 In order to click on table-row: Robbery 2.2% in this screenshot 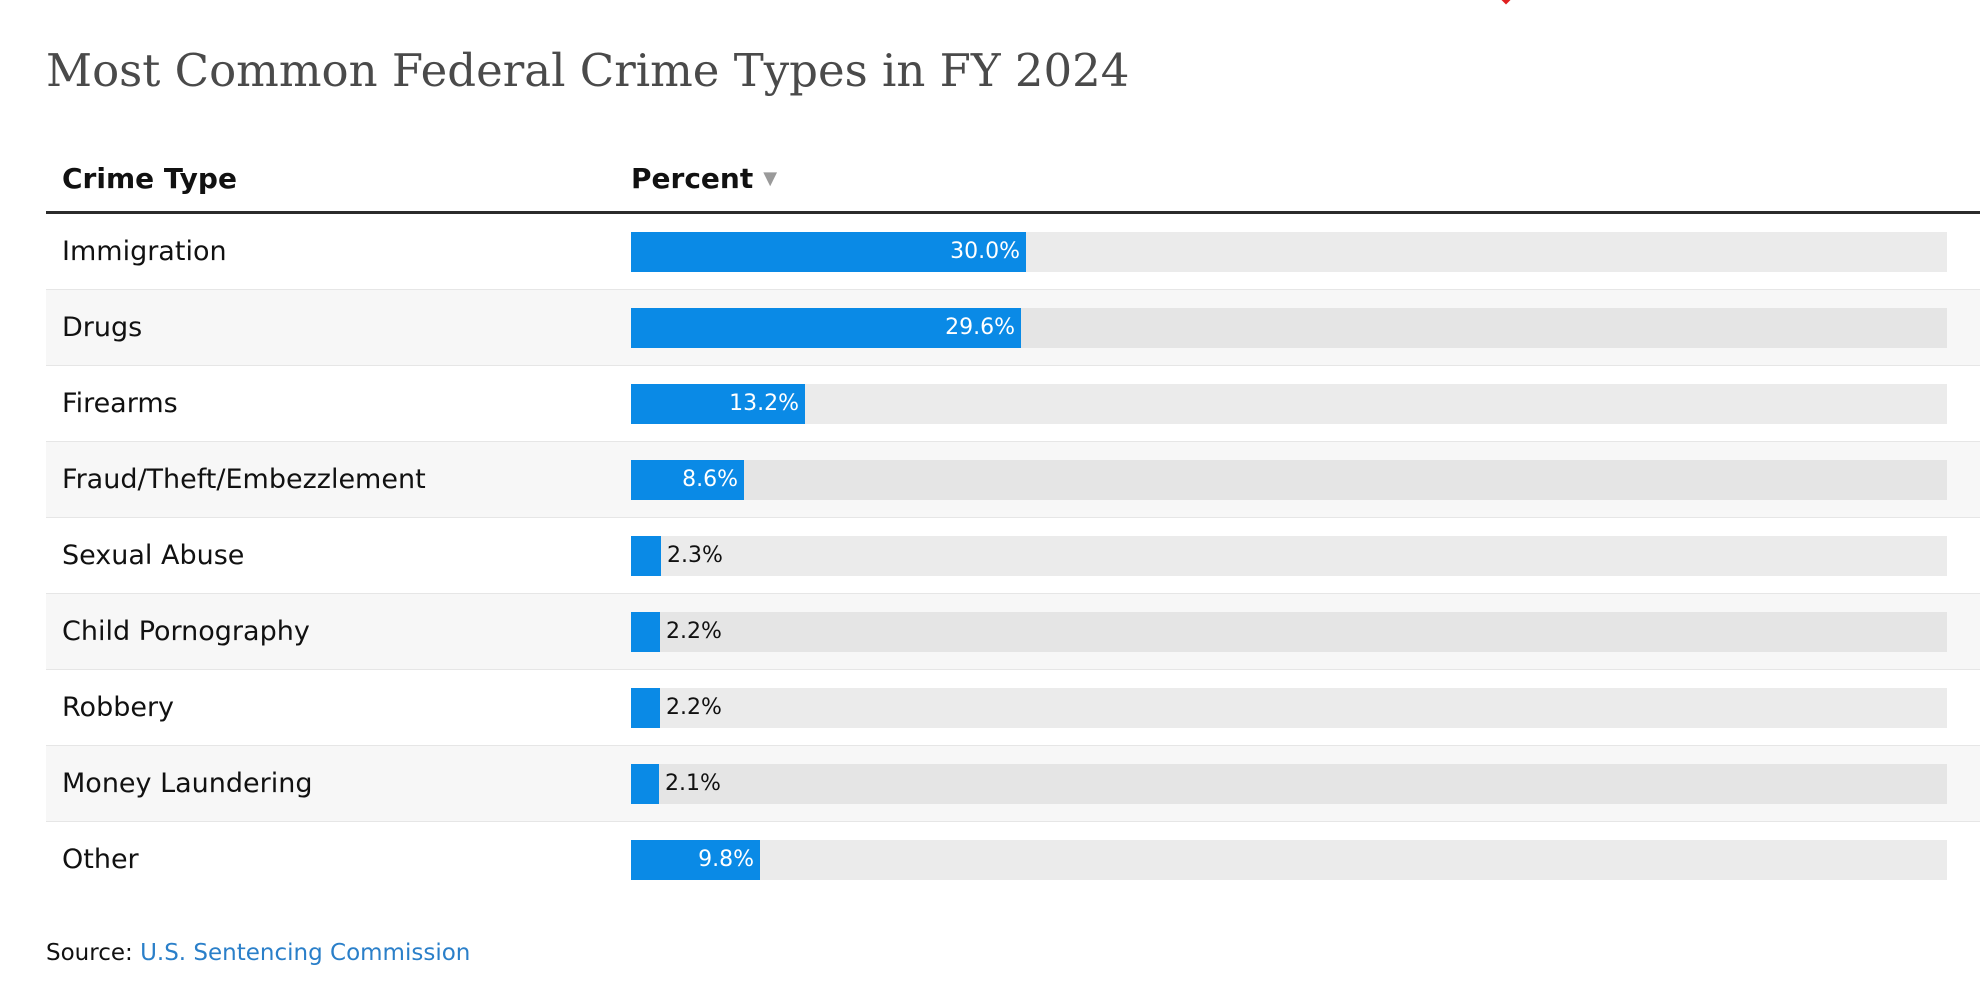, I will do `click(1013, 708)`.